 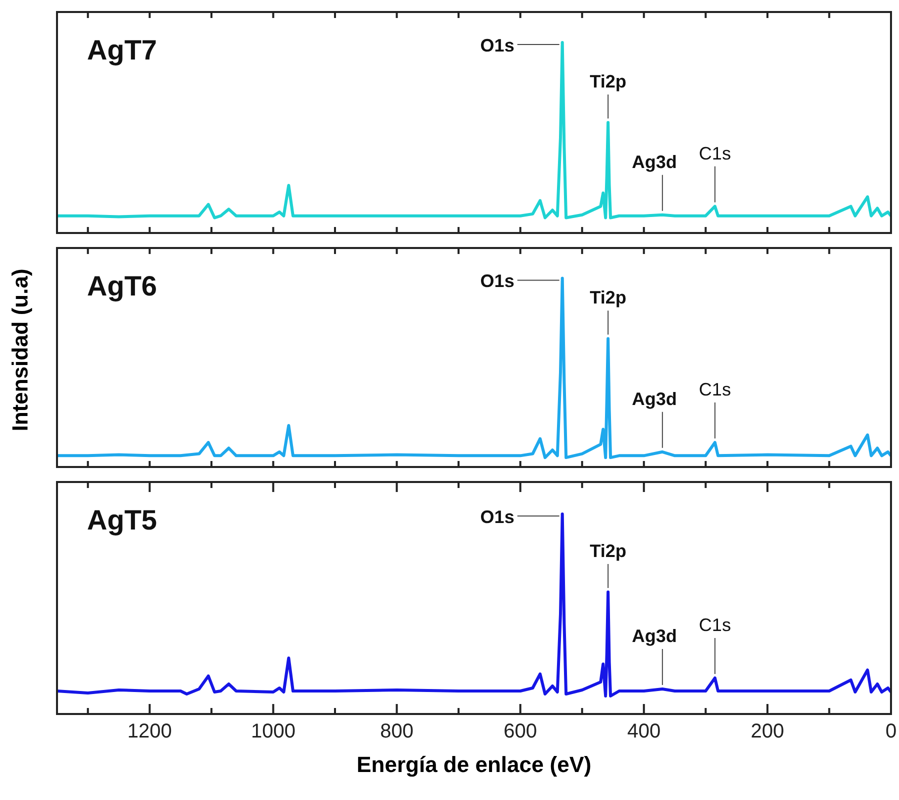 I want to click on chart-title: AgT6, so click(x=122, y=286).